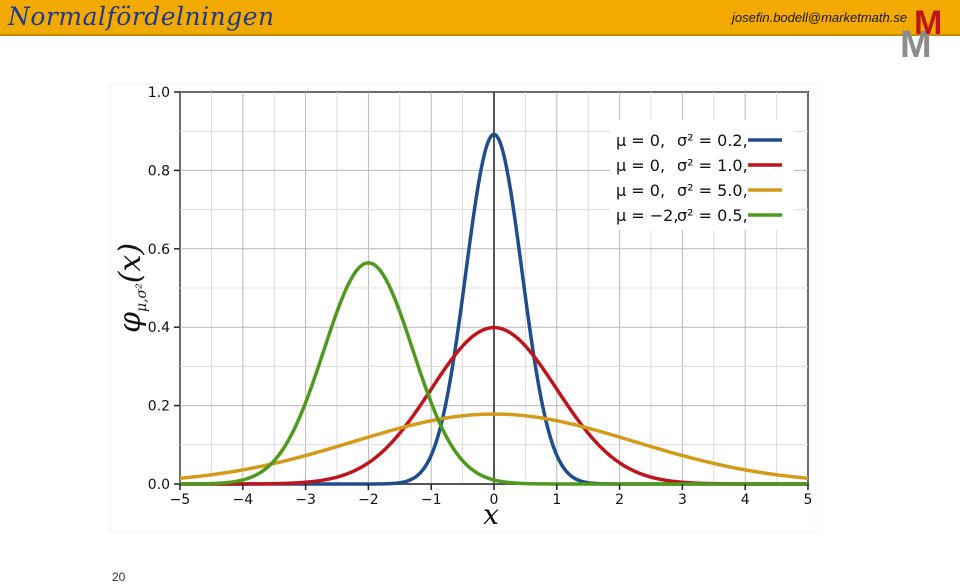  What do you see at coordinates (159, 93) in the screenshot?
I see `y-tick-label: 1.0` at bounding box center [159, 93].